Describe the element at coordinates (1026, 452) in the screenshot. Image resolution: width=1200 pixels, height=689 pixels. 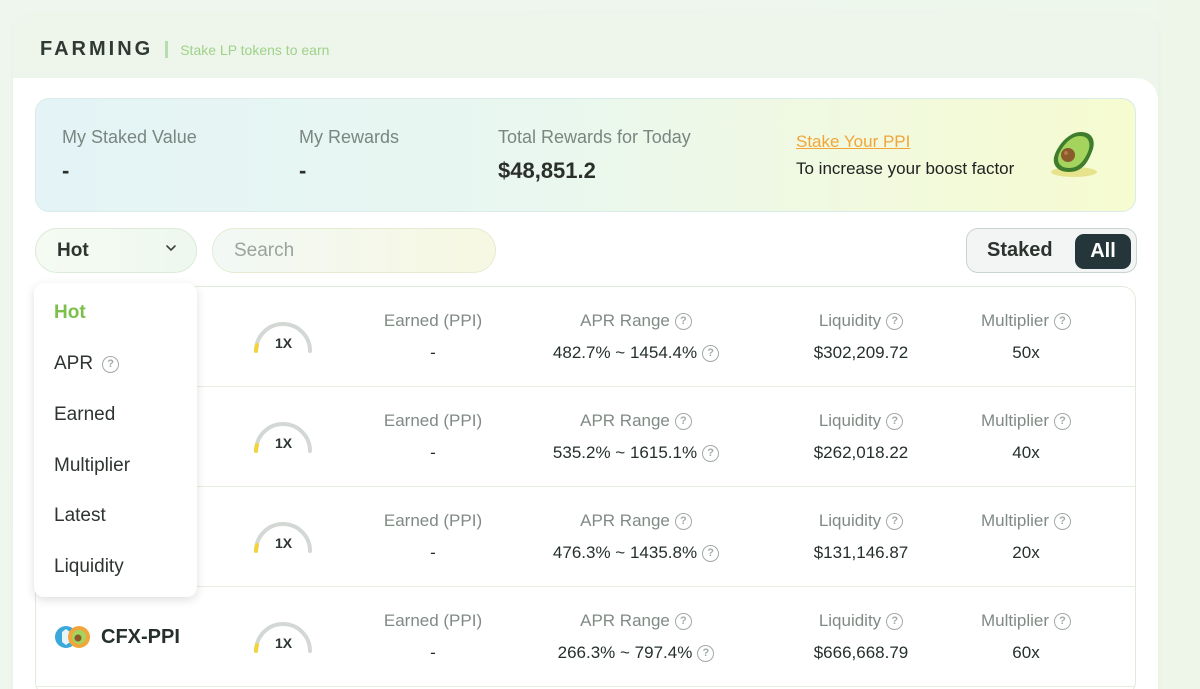
I see `multiplier-value: 40x` at that location.